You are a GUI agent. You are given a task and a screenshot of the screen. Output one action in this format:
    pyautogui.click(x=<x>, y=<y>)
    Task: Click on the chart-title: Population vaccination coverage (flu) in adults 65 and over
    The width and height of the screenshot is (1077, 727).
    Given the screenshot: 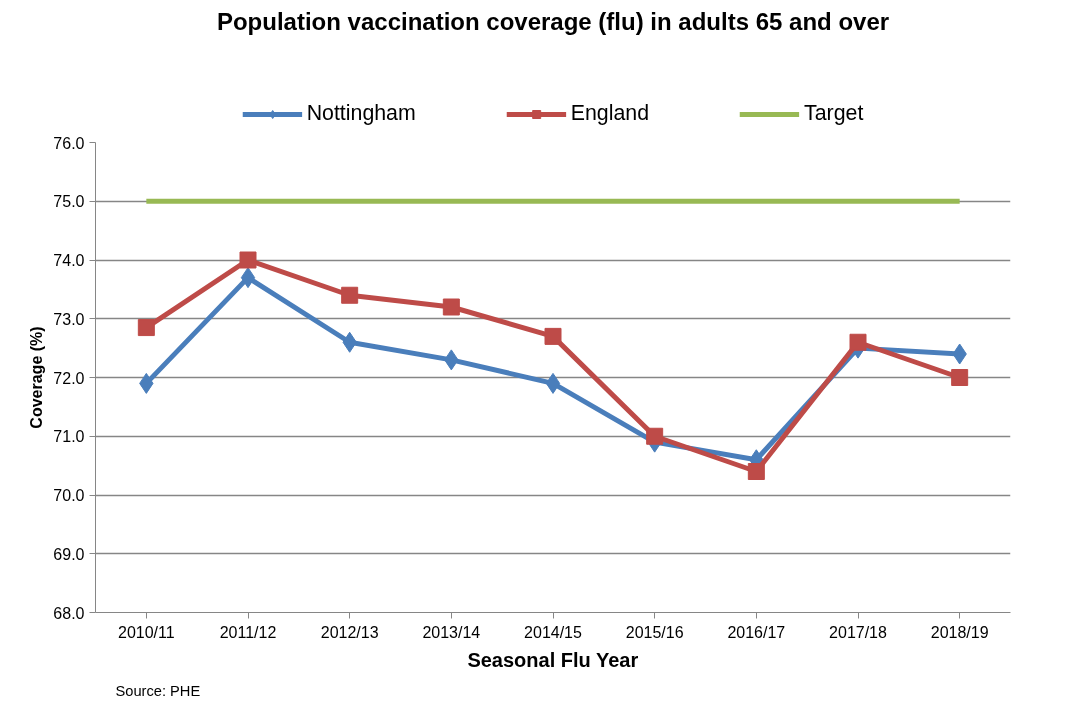 What is the action you would take?
    pyautogui.click(x=553, y=21)
    